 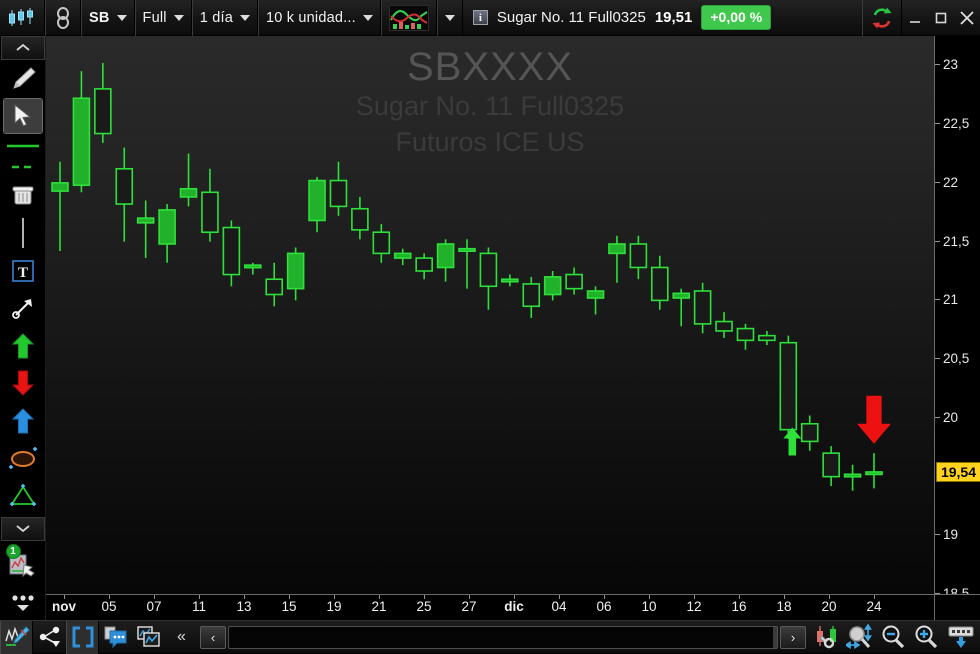 I want to click on expand-down-icon, so click(x=22, y=529).